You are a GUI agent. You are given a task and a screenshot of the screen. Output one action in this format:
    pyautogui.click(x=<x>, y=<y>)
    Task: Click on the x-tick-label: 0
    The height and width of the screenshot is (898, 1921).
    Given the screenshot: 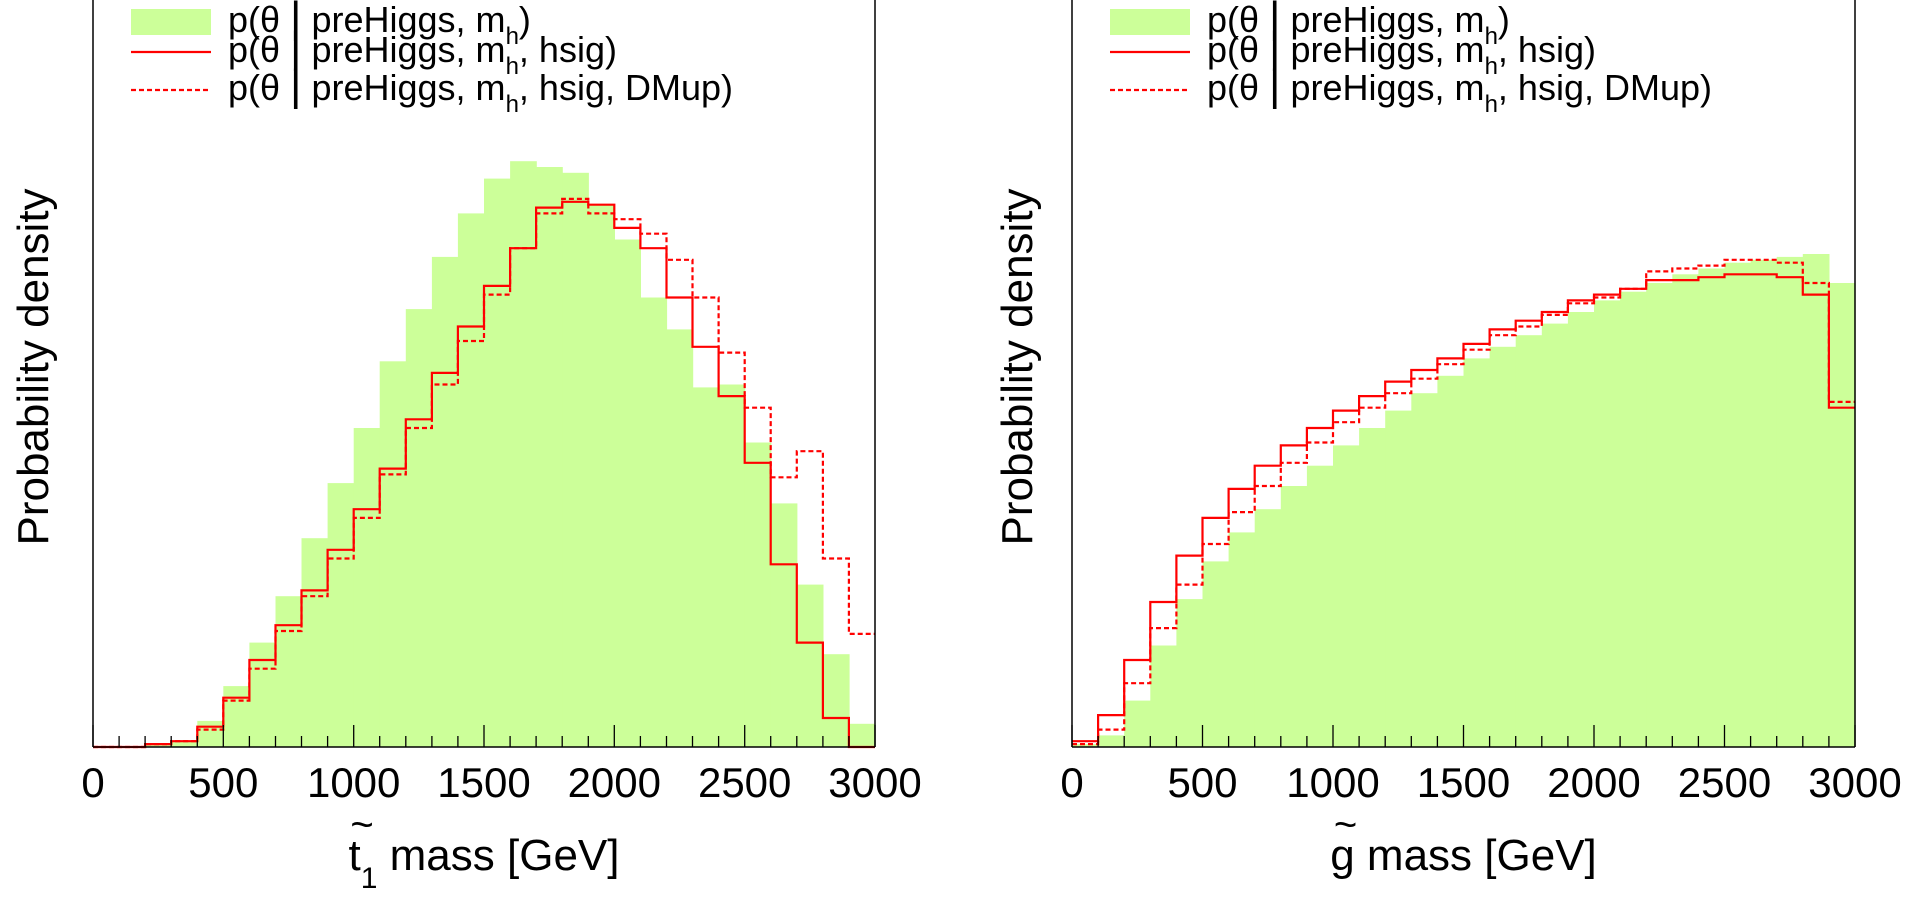 What is the action you would take?
    pyautogui.click(x=92, y=782)
    